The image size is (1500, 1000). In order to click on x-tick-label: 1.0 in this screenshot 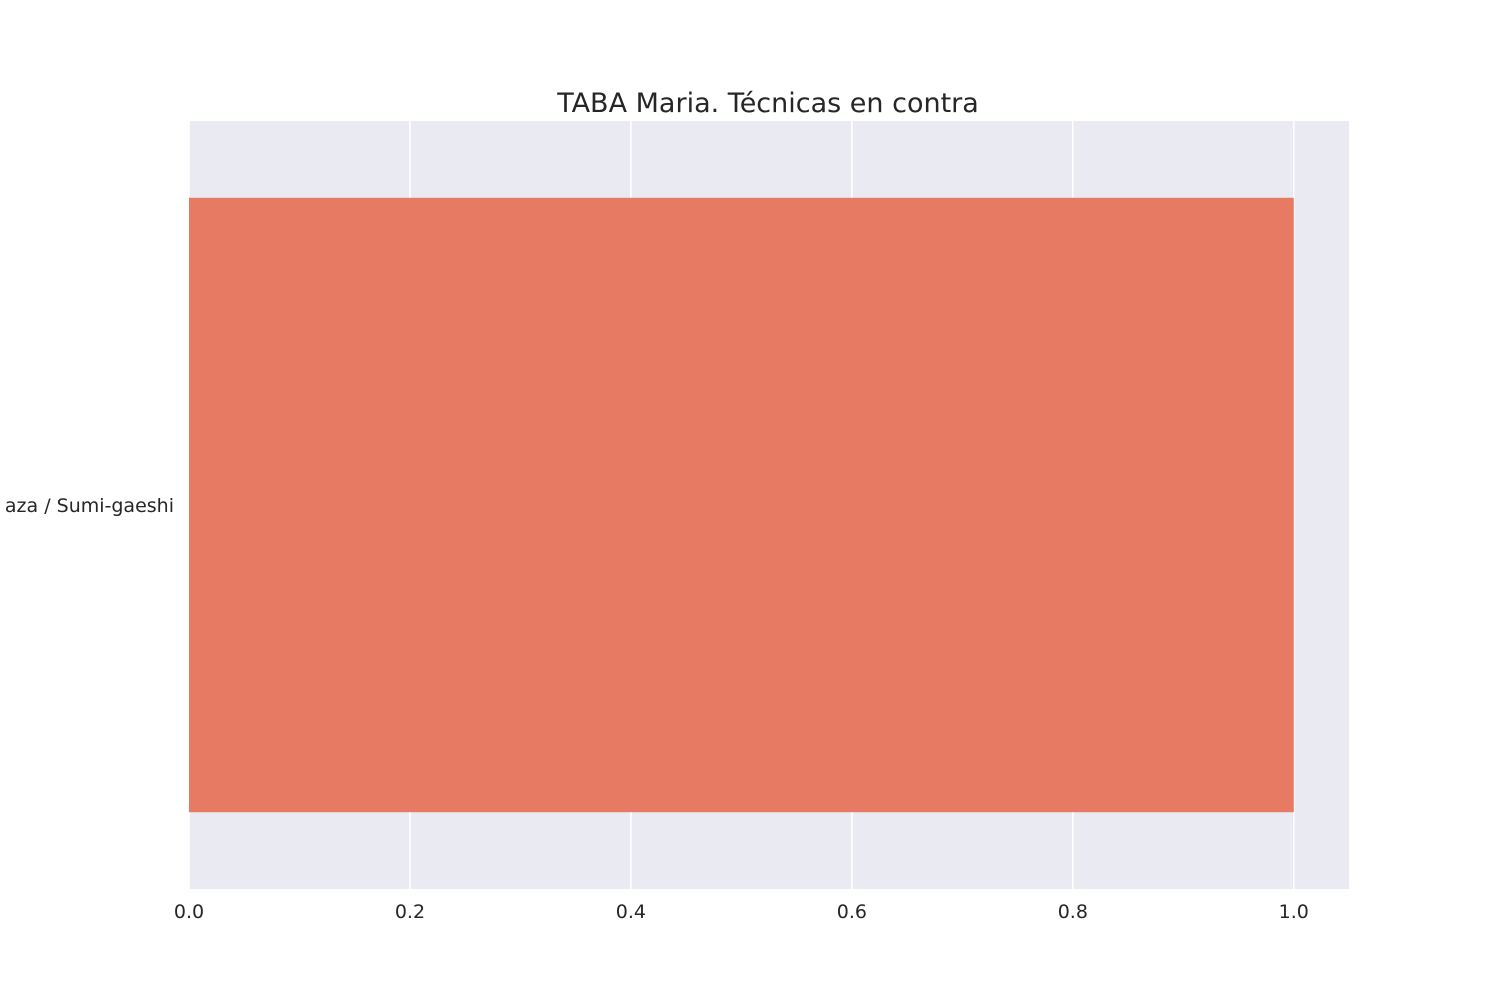, I will do `click(1294, 912)`.